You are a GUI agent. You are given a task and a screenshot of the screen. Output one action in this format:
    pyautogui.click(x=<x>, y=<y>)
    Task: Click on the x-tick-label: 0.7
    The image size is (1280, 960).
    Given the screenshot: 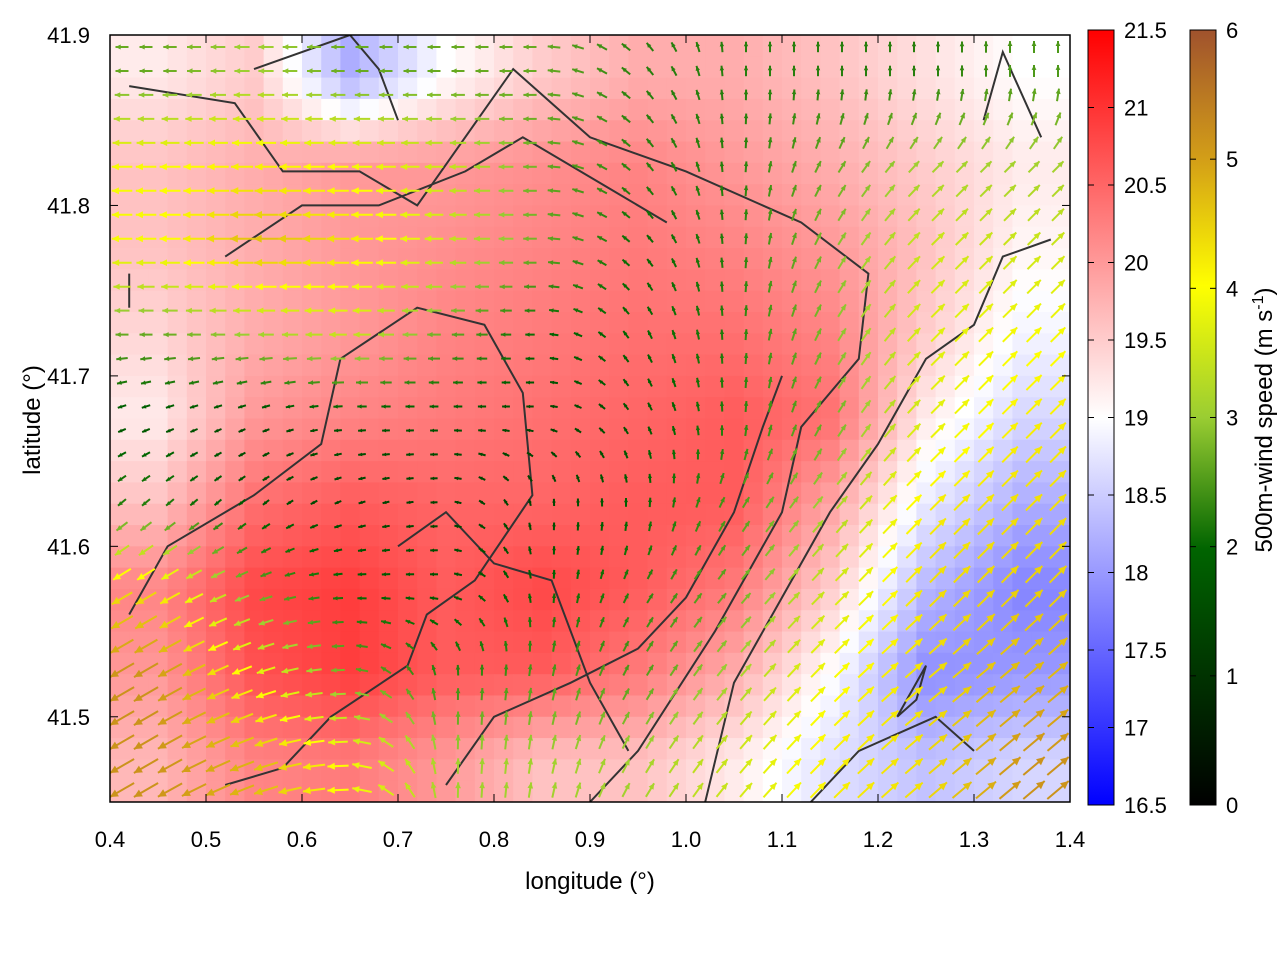 What is the action you would take?
    pyautogui.click(x=398, y=839)
    